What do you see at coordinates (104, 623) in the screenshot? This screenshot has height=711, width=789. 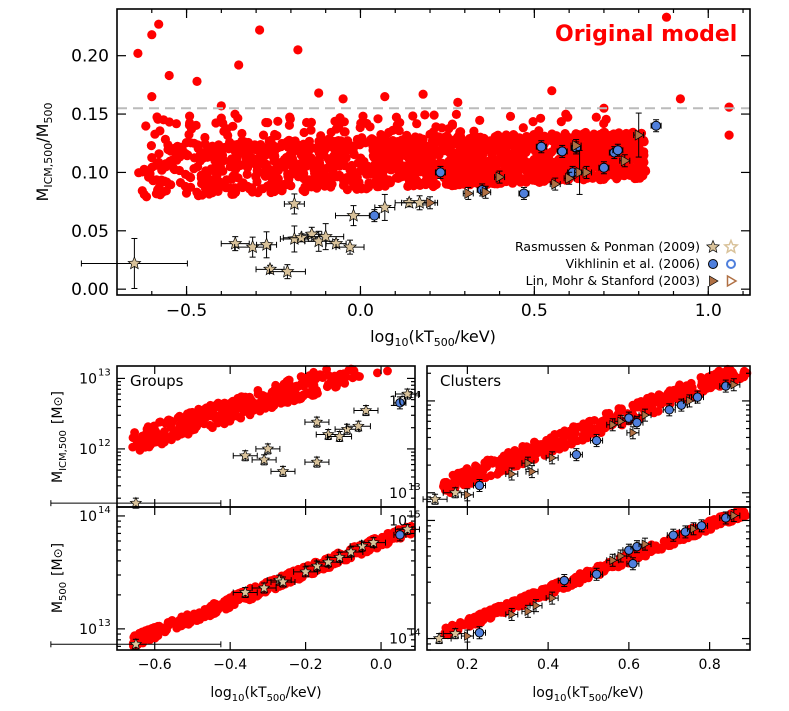 I see `ytick-exponent: 13` at bounding box center [104, 623].